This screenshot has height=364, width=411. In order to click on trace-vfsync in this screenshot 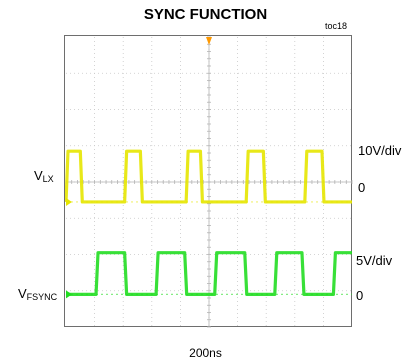, I will do `click(209, 273)`.